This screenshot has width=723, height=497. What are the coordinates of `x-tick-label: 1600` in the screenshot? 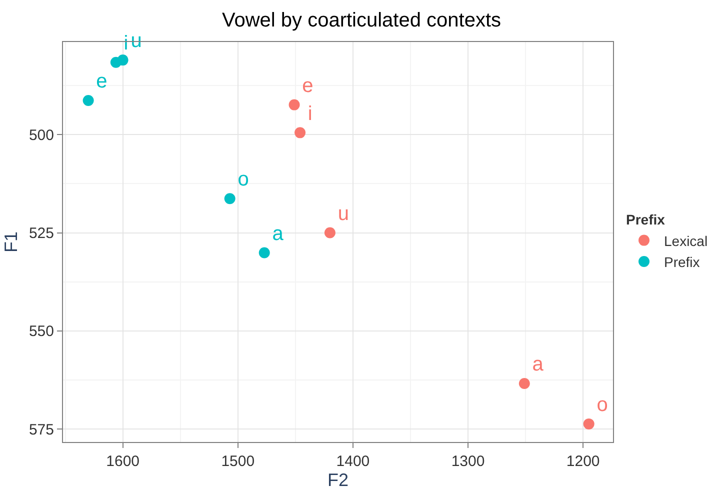 It's located at (123, 461).